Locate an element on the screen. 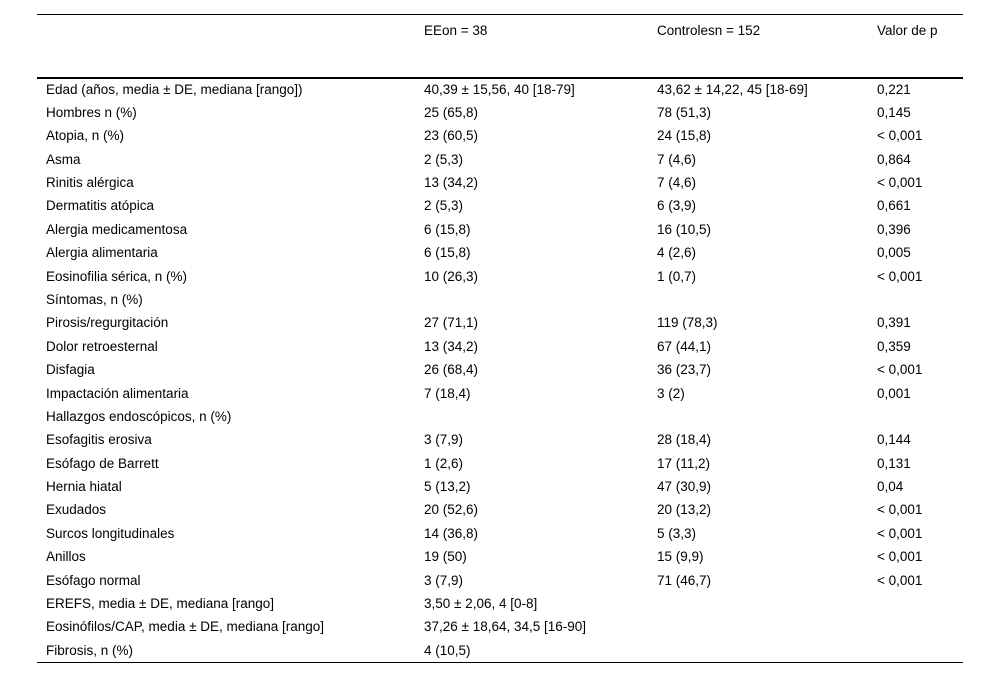 This screenshot has height=676, width=1000. table-header-row: EEon = 38 Controlesn = 152 Valor de p is located at coordinates (500, 46).